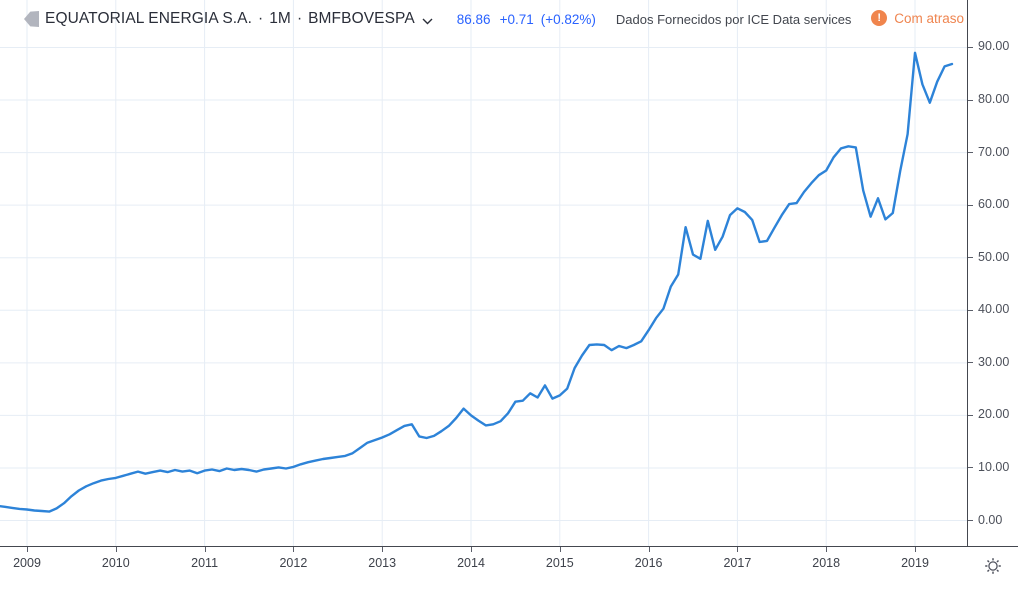  I want to click on chevron-down-icon, so click(427, 21).